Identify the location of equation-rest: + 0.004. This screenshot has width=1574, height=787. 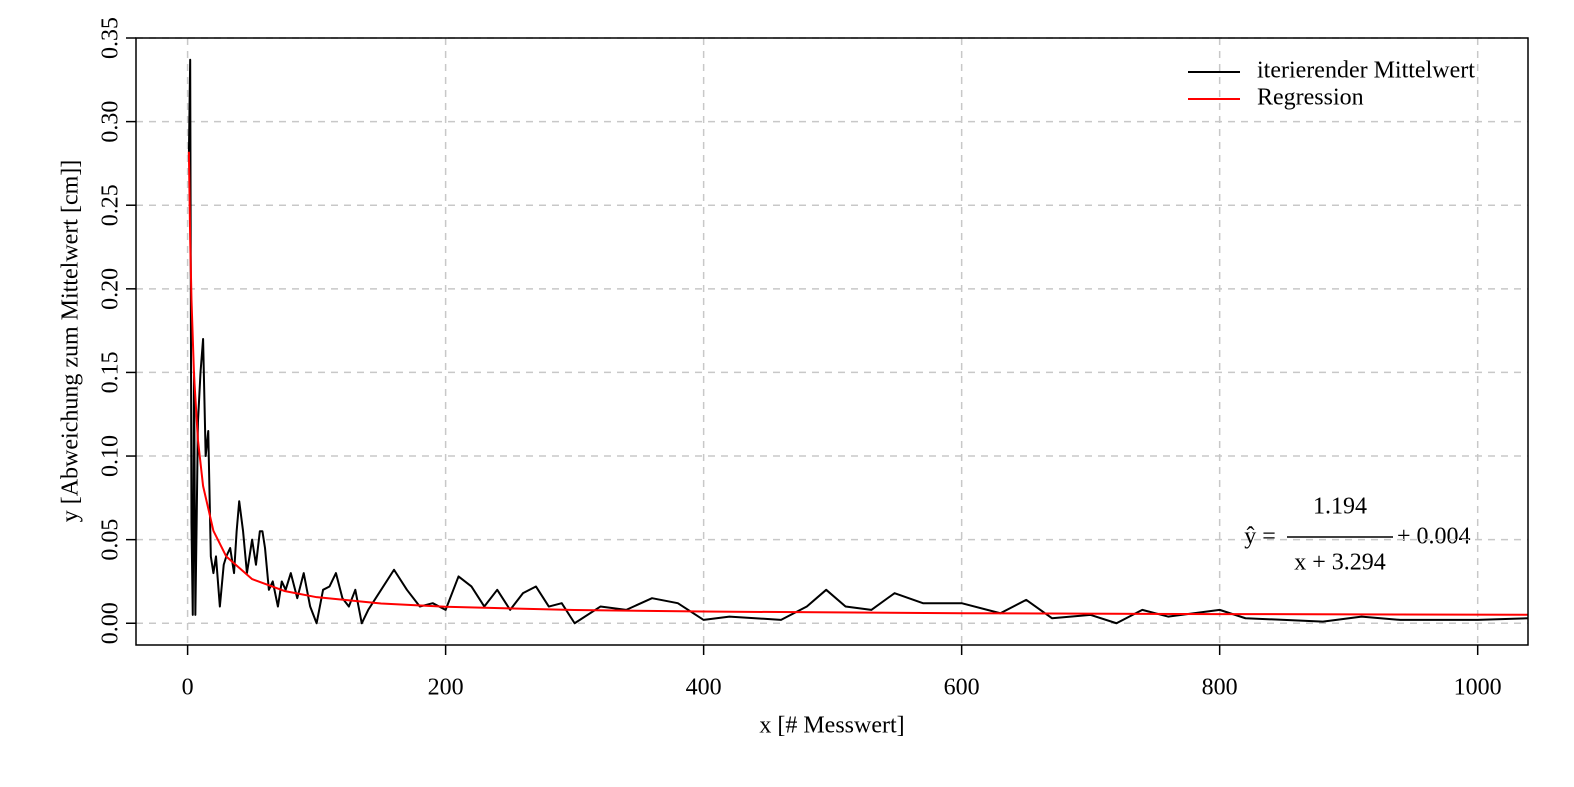
(1434, 537).